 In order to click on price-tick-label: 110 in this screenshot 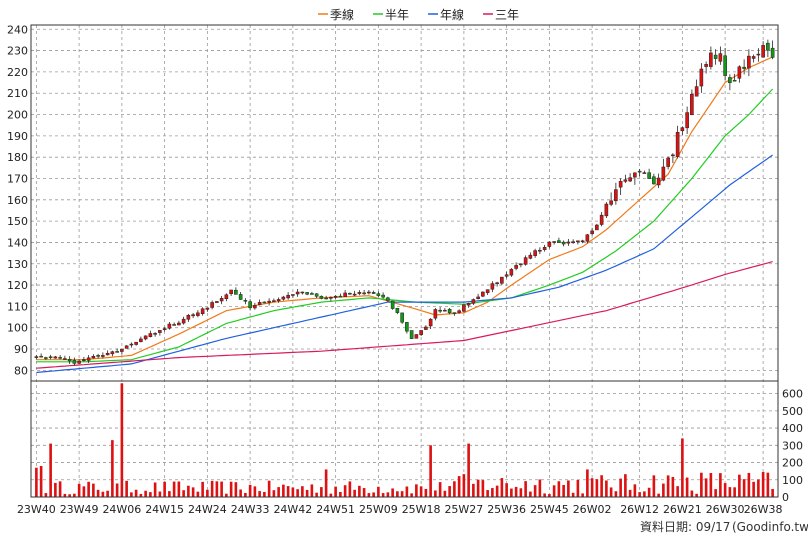, I will do `click(17, 306)`.